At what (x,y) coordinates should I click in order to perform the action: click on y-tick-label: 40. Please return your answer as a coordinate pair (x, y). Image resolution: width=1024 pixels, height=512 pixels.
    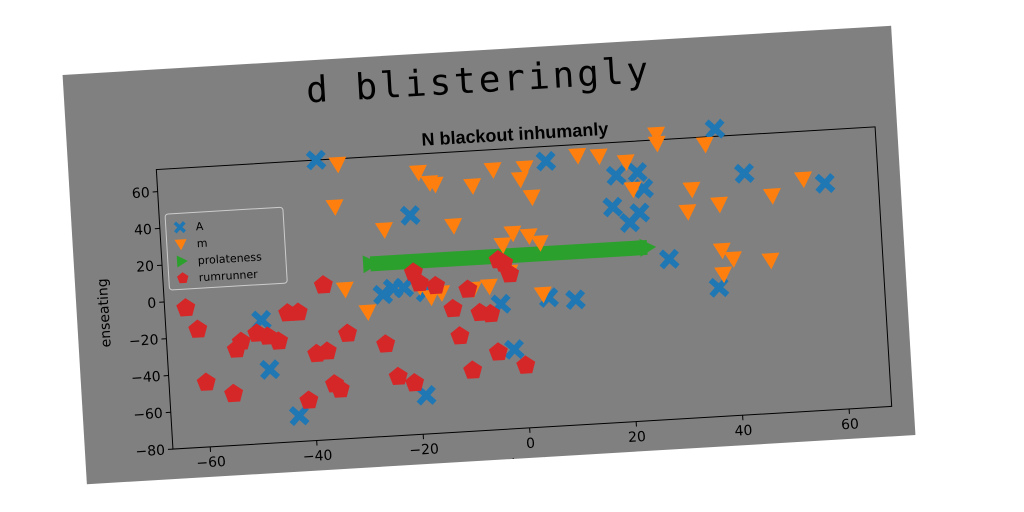
    Looking at the image, I should click on (143, 230).